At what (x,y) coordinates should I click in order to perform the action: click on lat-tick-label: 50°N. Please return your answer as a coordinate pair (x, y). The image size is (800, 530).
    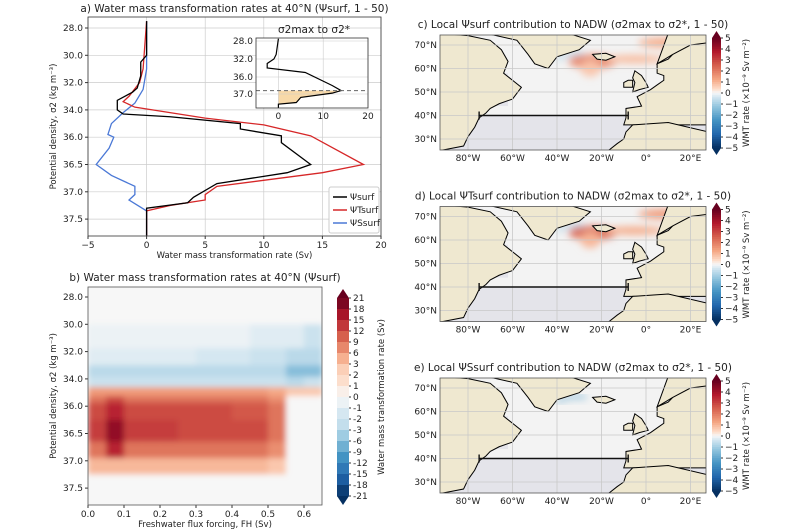
    Looking at the image, I should click on (425, 265).